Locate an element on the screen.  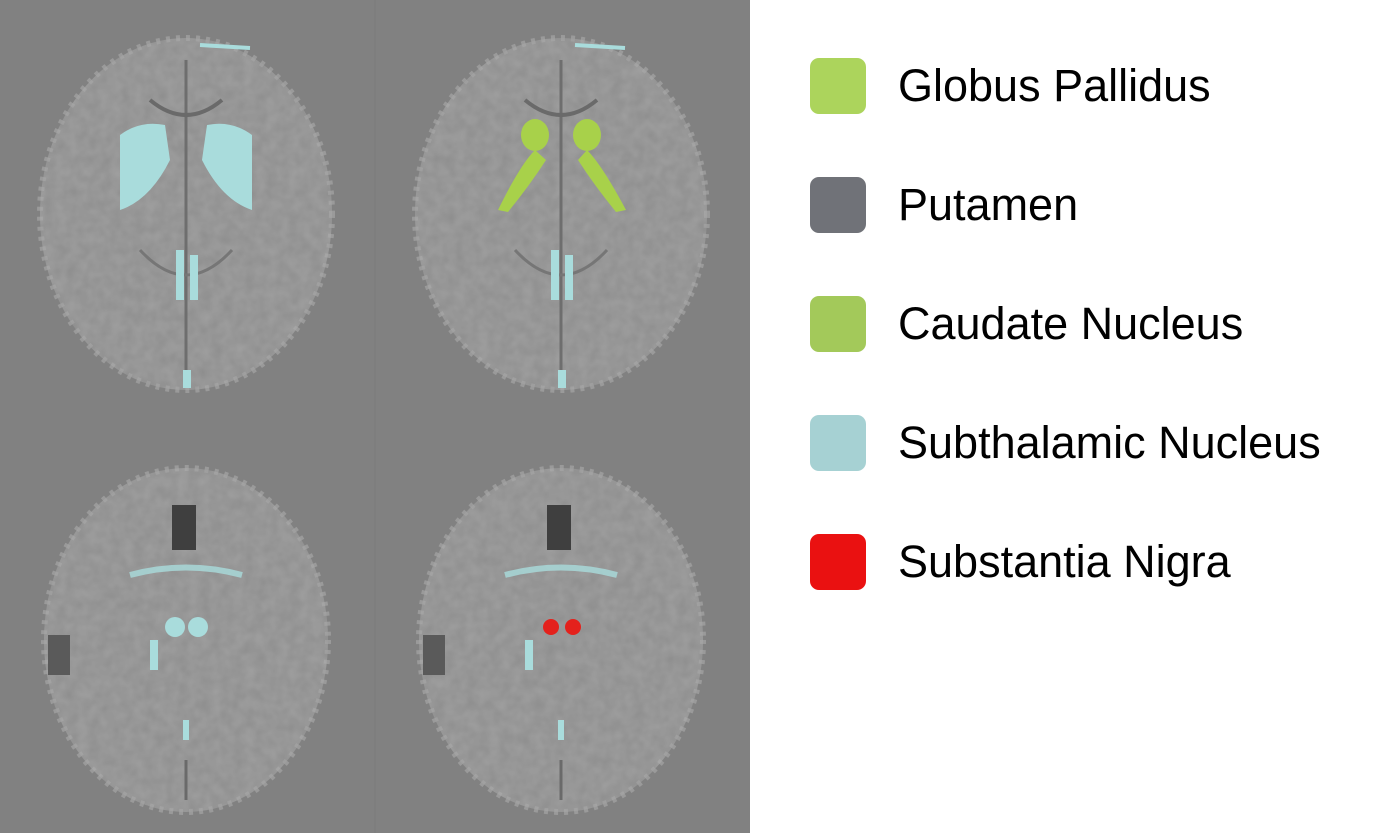
legend-item-subthalamic-nucleus: Subthalamic Nucleus is located at coordinates (1100, 443).